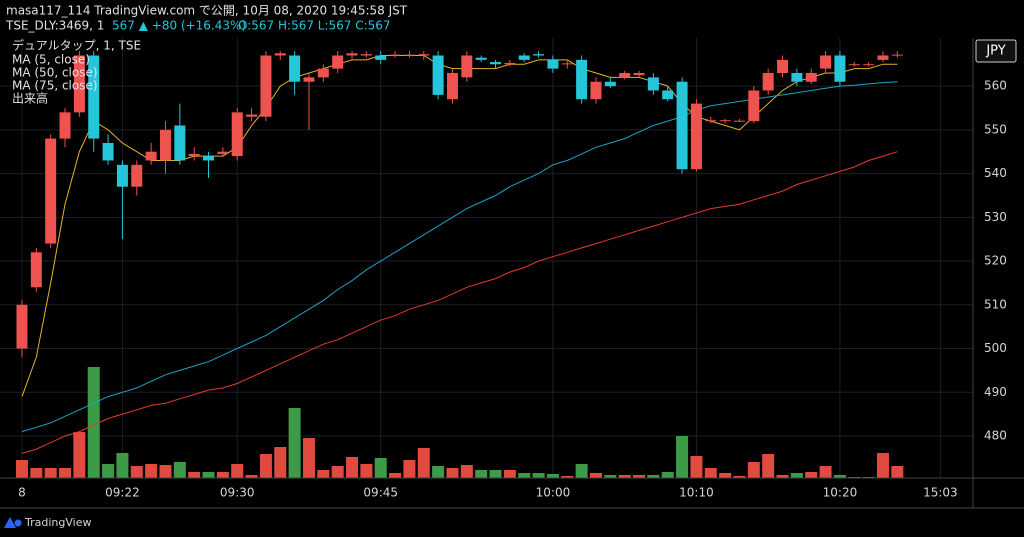  Describe the element at coordinates (10, 522) in the screenshot. I see `logo-icon` at that location.